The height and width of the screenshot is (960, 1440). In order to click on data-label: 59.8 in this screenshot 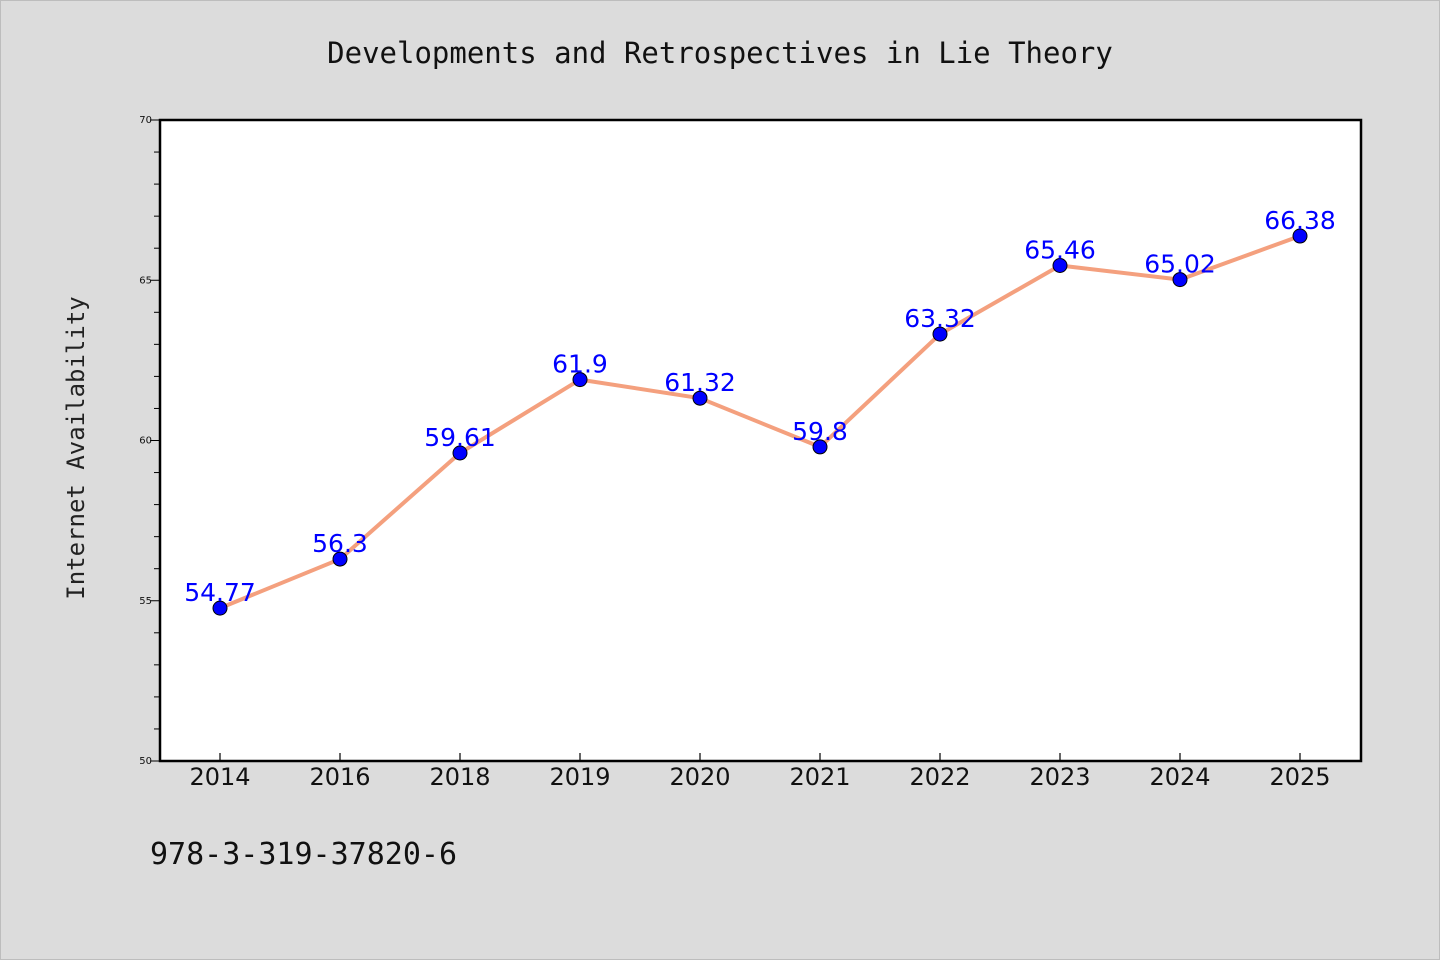, I will do `click(820, 431)`.